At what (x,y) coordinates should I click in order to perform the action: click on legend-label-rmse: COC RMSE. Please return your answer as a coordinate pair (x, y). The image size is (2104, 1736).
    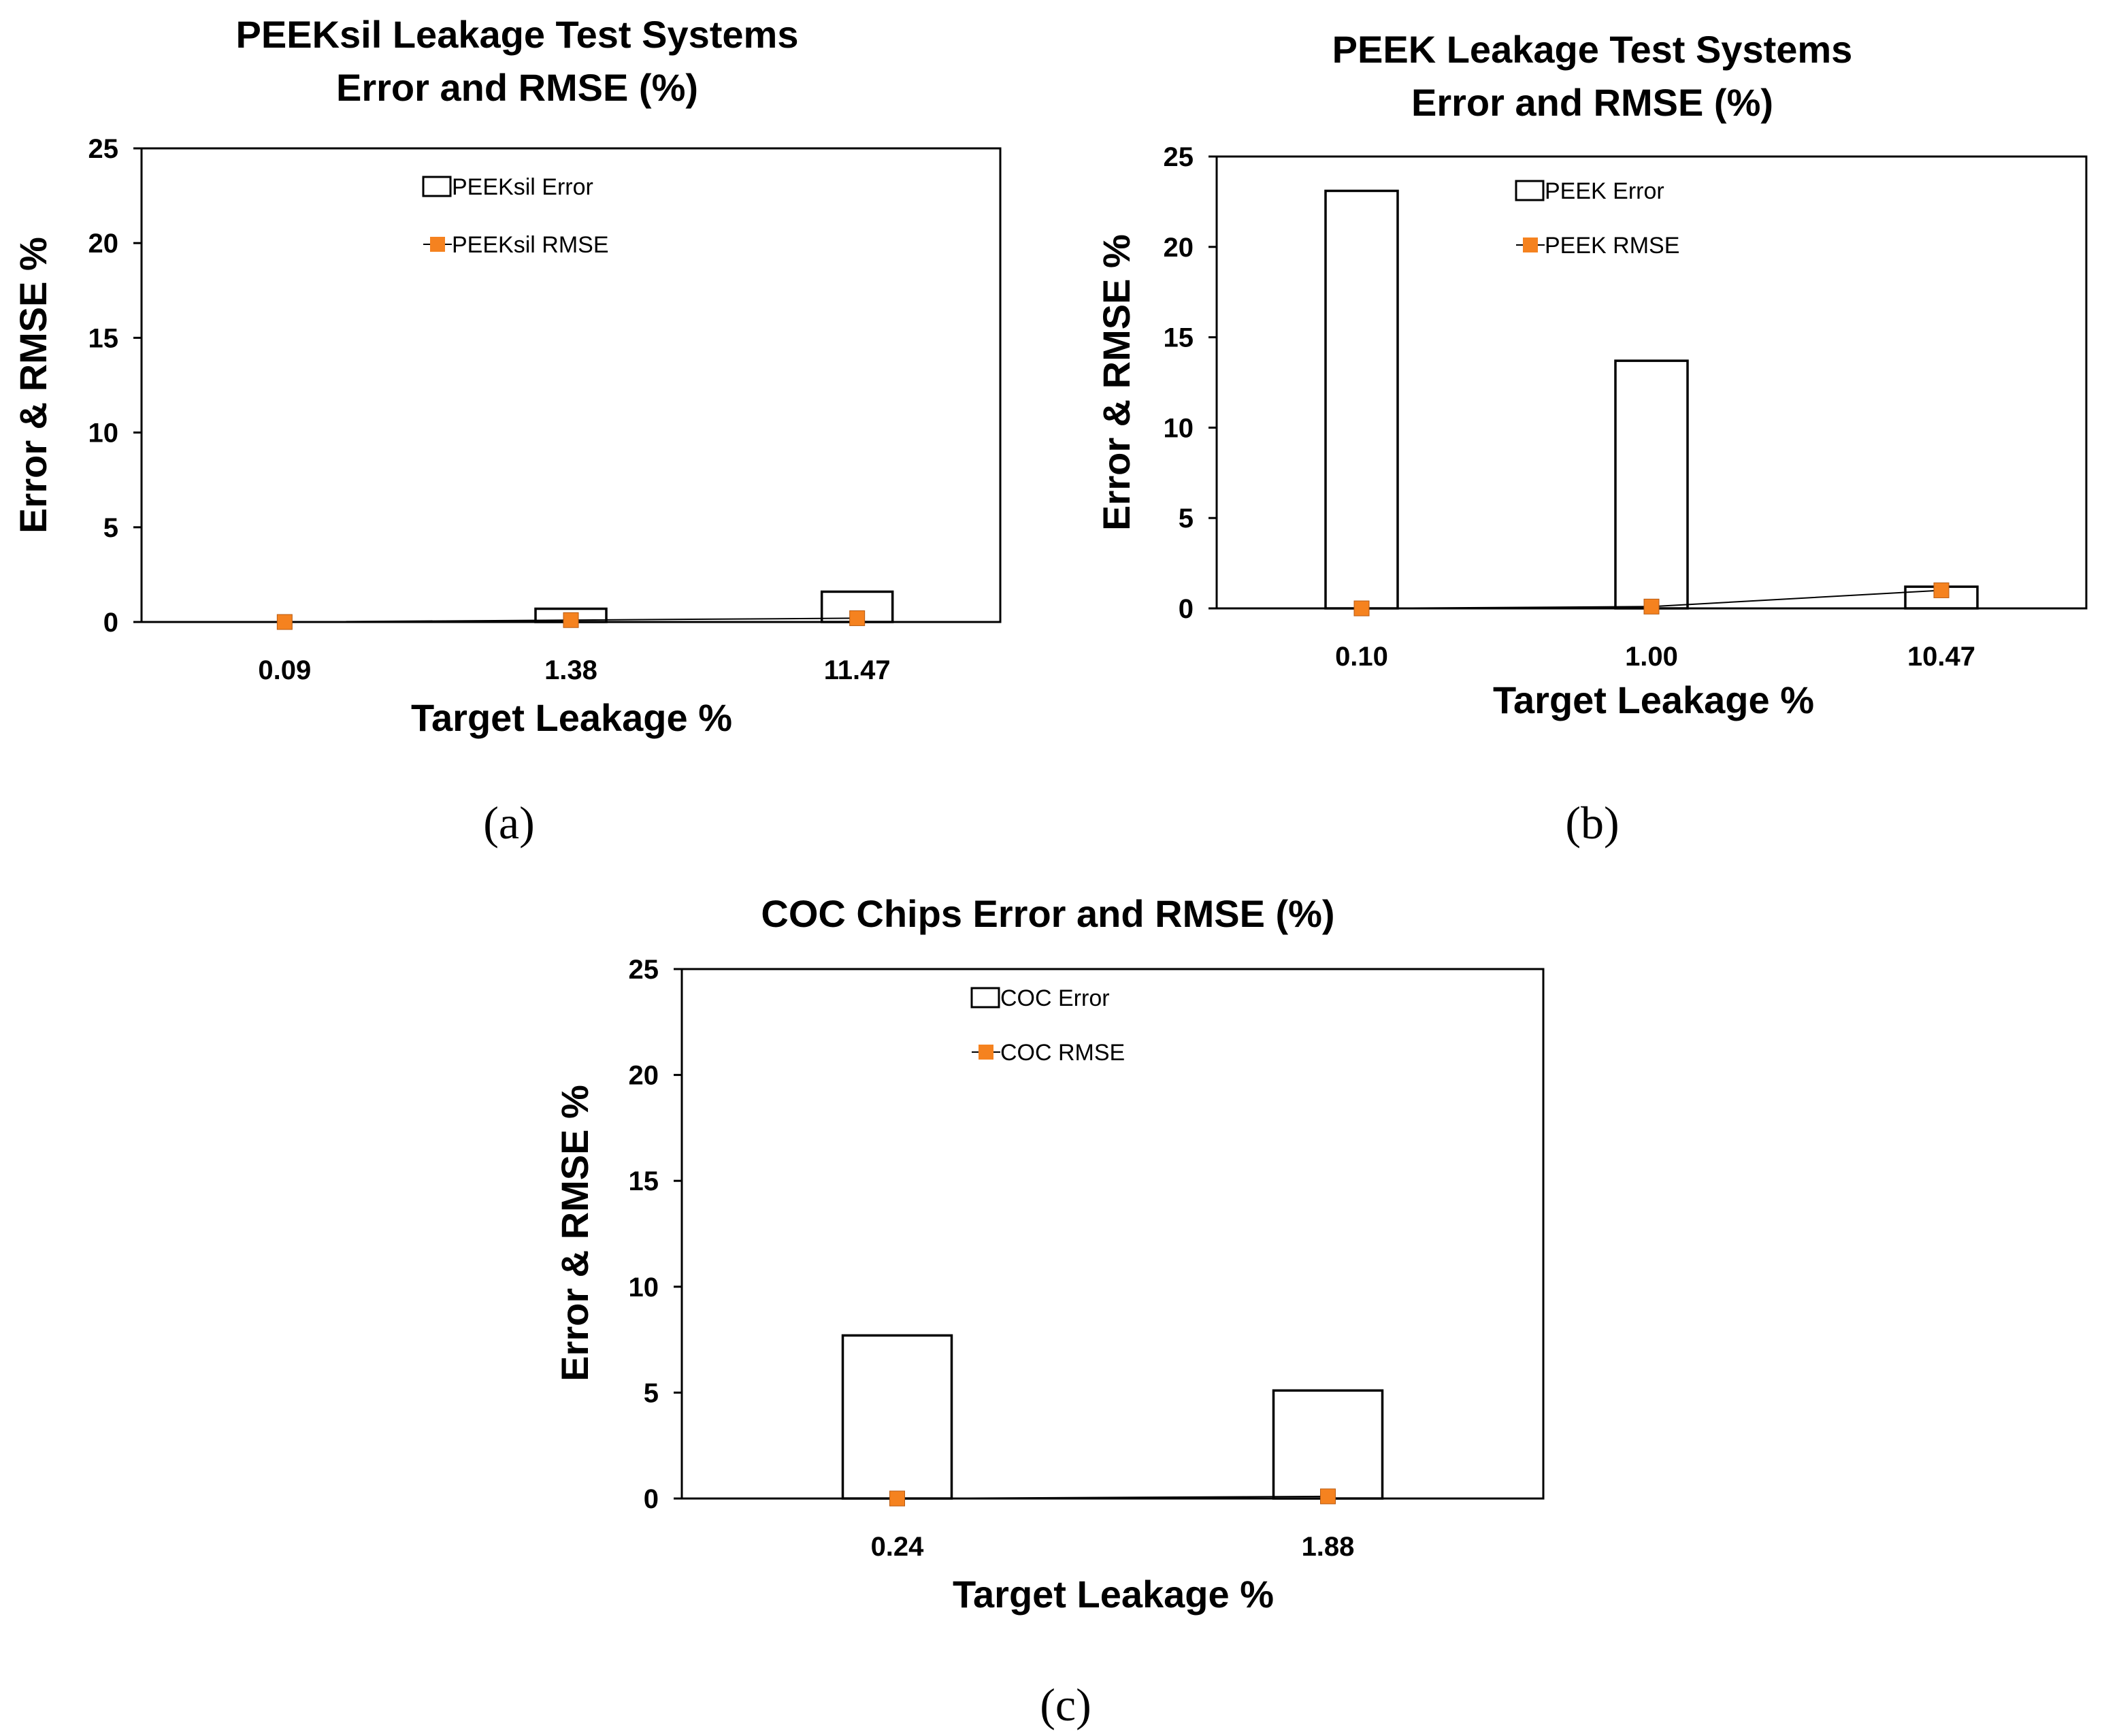
    Looking at the image, I should click on (1062, 1053).